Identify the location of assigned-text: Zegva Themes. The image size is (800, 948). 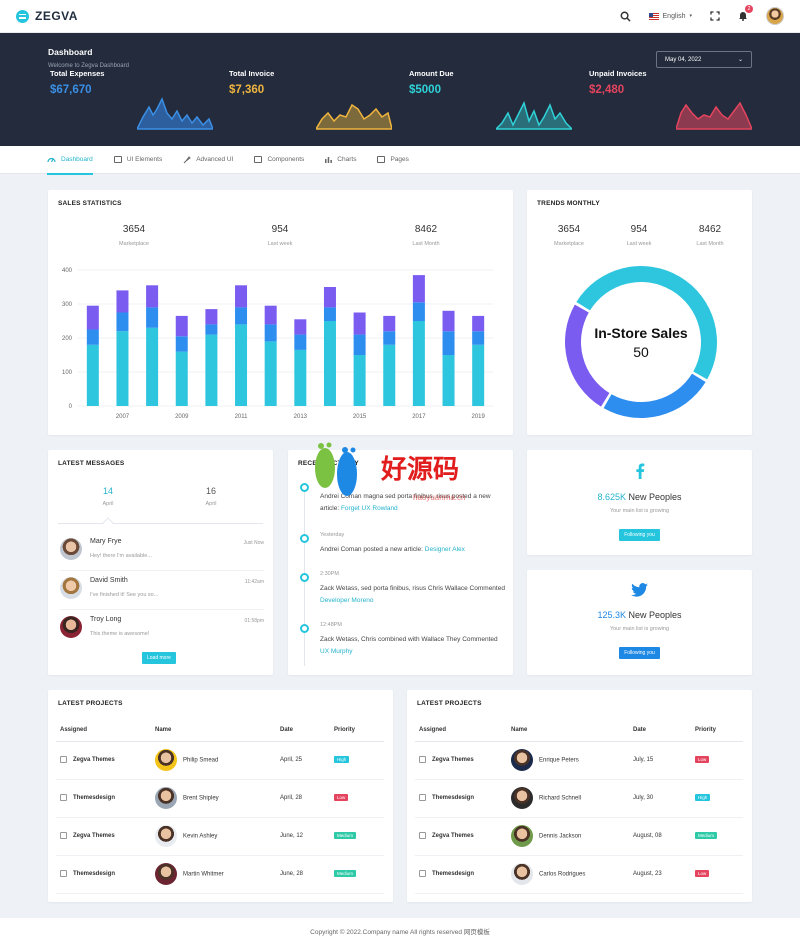
(94, 760).